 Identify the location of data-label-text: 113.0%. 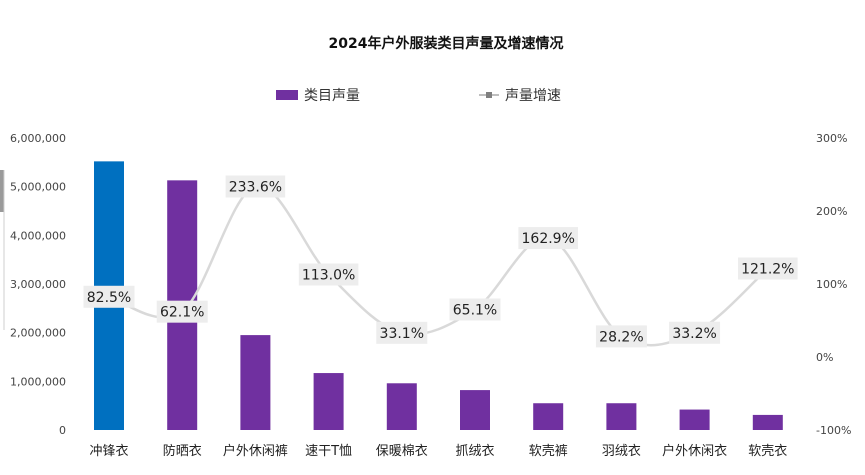
(328, 276).